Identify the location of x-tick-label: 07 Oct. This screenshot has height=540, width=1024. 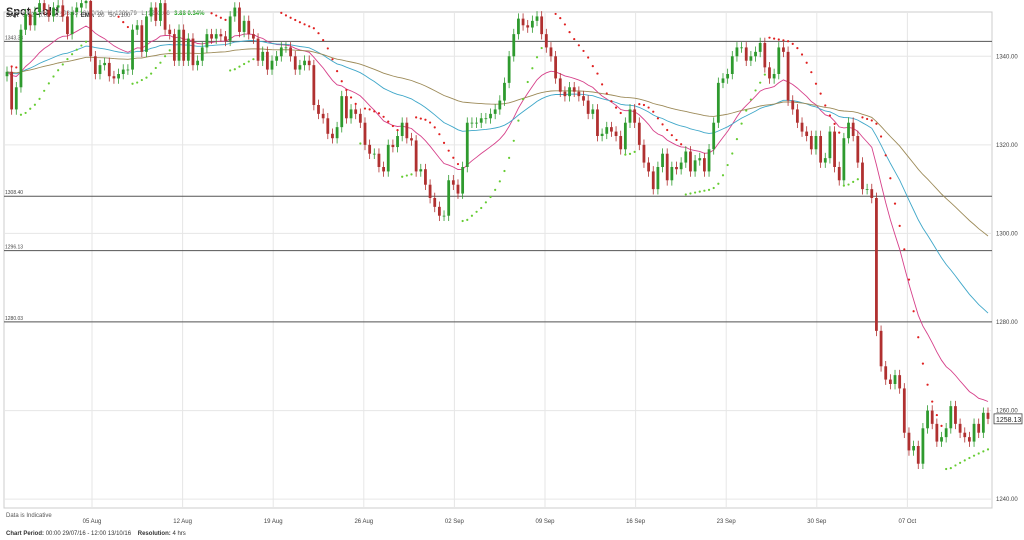
(908, 522).